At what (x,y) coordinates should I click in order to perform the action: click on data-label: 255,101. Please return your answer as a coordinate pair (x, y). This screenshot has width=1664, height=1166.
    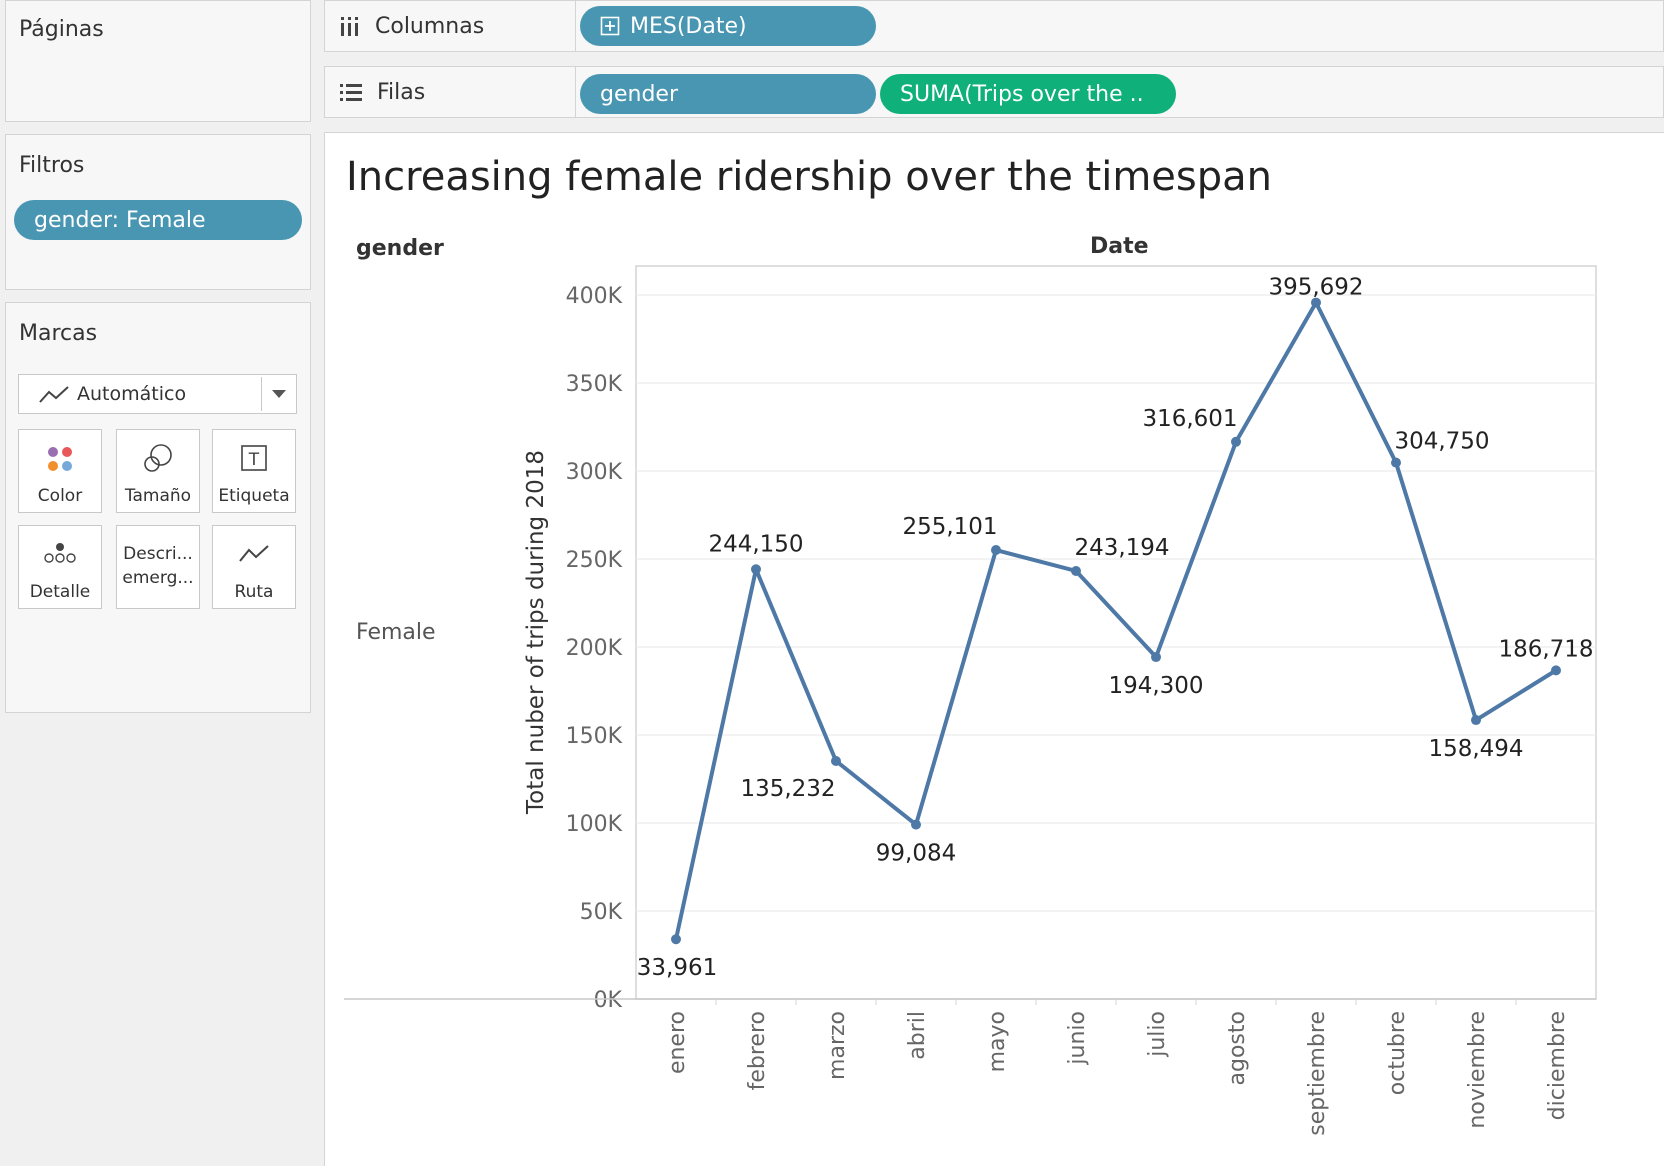
    Looking at the image, I should click on (949, 527).